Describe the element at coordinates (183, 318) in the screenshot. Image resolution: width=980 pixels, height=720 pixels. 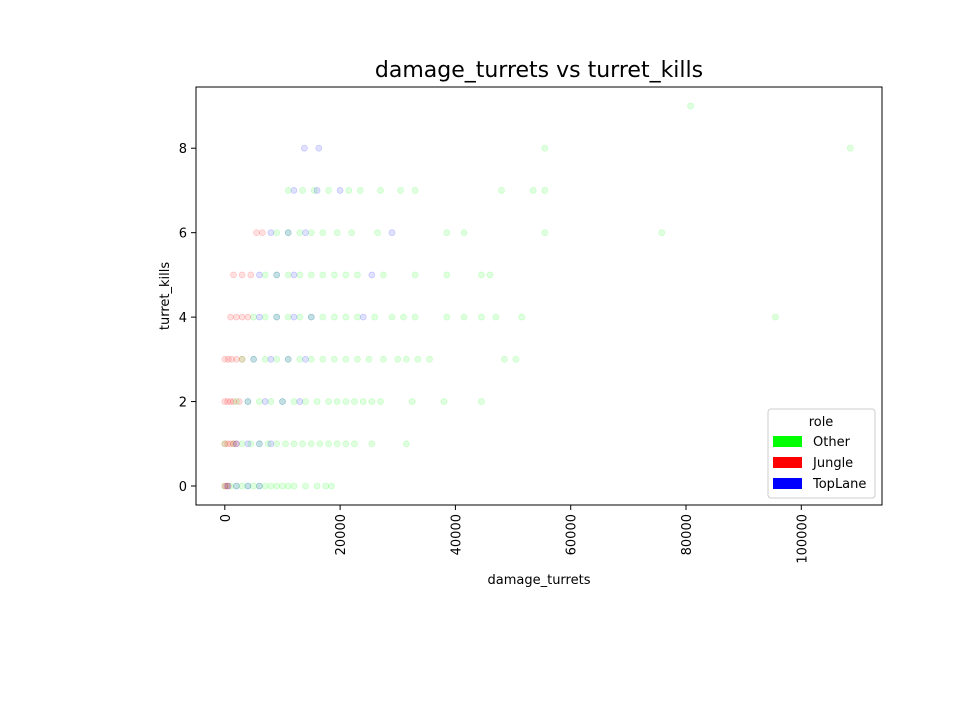
I see `y-tick-label: 4` at that location.